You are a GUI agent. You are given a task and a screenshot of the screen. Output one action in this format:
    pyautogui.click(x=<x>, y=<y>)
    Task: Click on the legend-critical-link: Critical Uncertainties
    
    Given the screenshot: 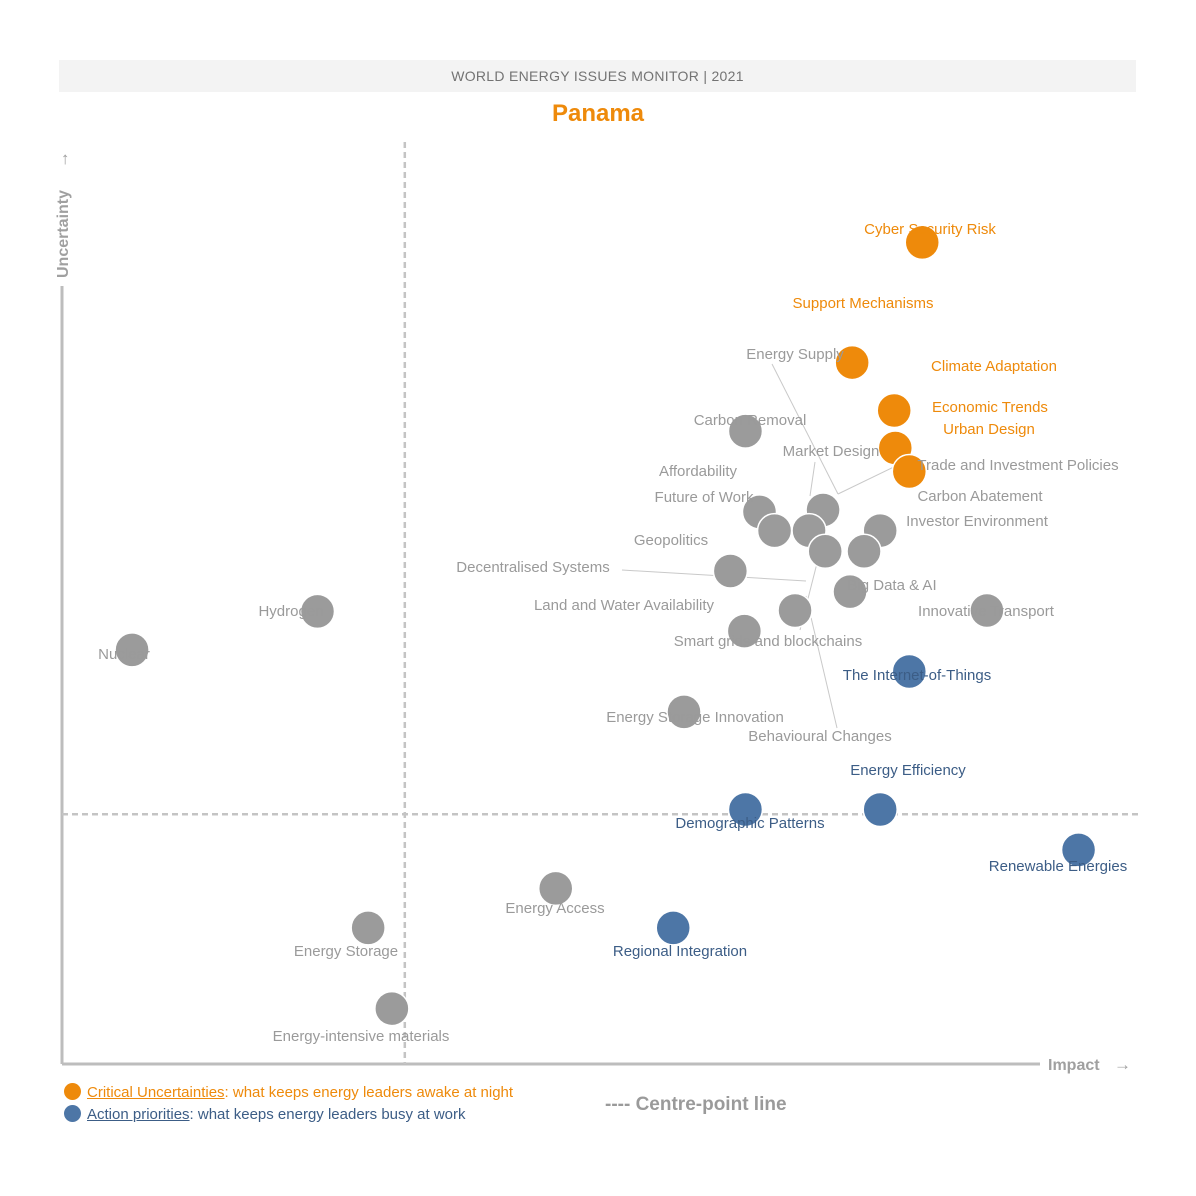 What is the action you would take?
    pyautogui.click(x=156, y=1092)
    